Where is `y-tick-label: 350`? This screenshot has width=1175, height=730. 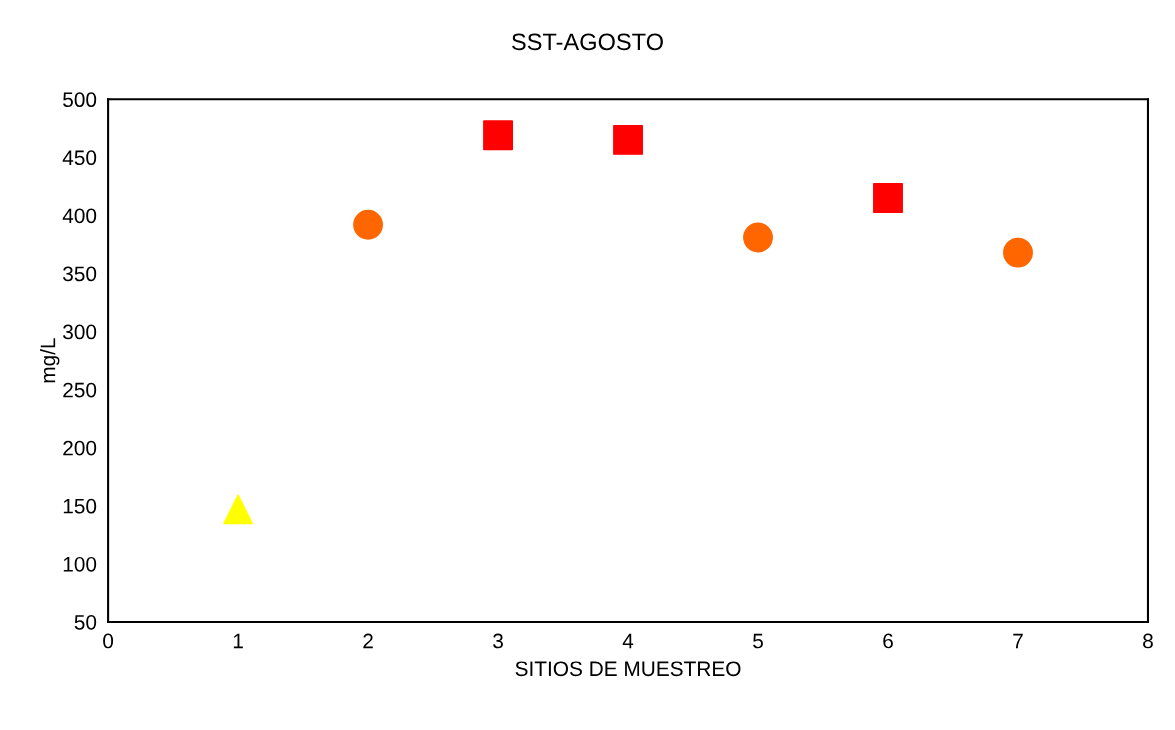
y-tick-label: 350 is located at coordinates (80, 274).